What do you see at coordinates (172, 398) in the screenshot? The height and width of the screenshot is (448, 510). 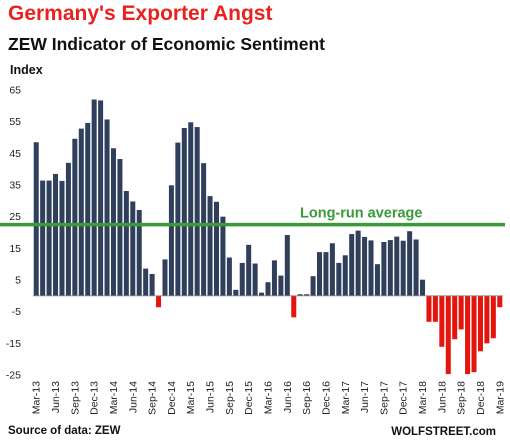 I see `x-tick-label-7: Dec-14` at bounding box center [172, 398].